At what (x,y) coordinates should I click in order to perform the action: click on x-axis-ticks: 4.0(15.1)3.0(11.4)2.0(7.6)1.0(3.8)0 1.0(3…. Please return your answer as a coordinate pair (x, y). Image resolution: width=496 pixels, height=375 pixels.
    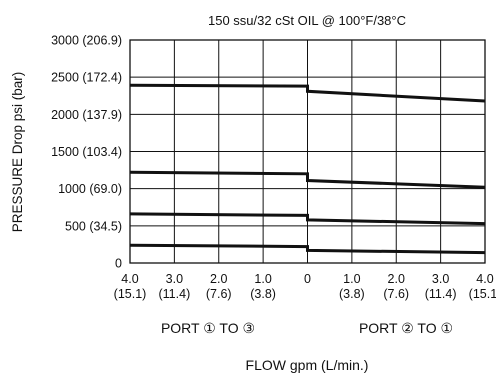
    Looking at the image, I should click on (305, 286).